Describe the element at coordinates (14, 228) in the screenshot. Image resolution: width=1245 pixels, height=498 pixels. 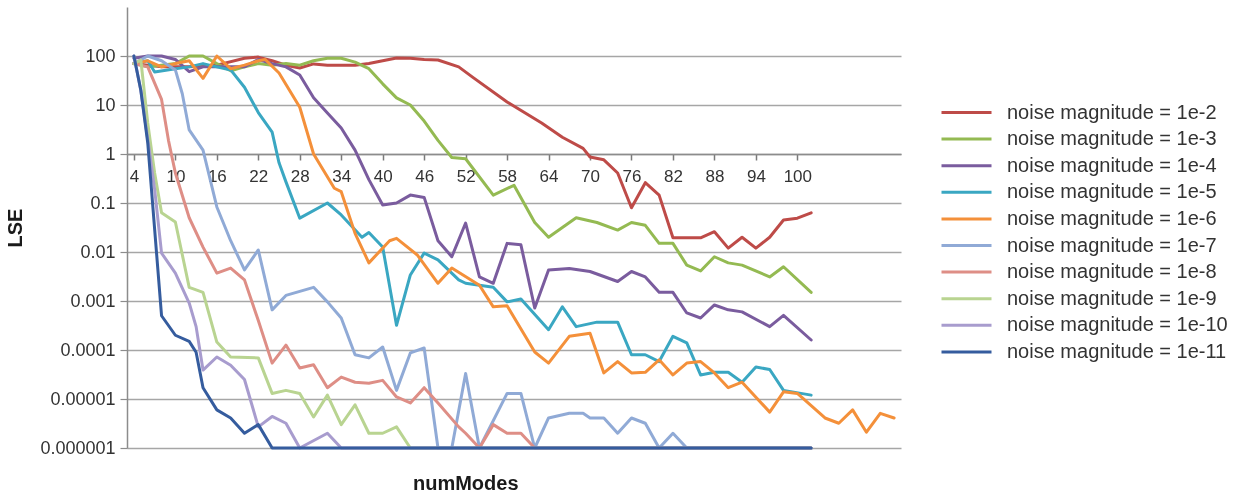
I see `y-axis-title: LSE` at that location.